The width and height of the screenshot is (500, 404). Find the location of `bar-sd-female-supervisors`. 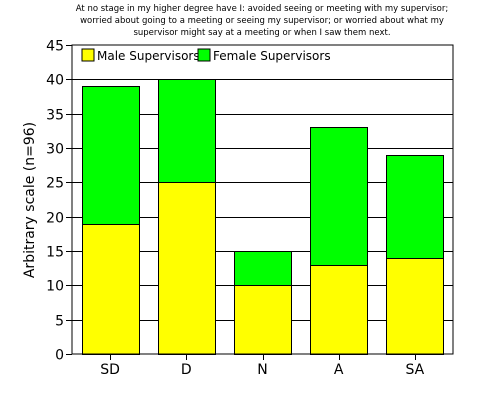

bar-sd-female-supervisors is located at coordinates (111, 155).